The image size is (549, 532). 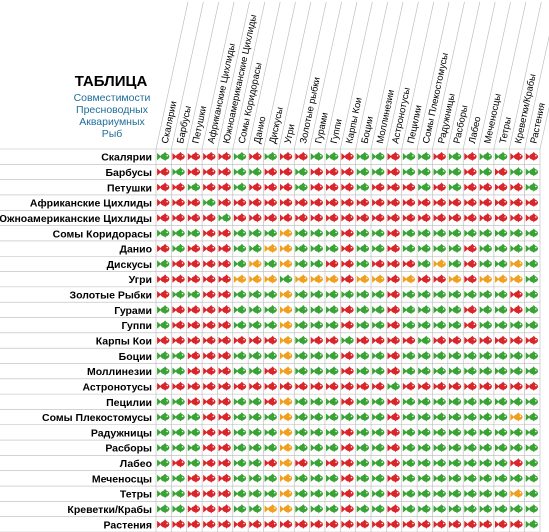 What do you see at coordinates (136, 326) in the screenshot?
I see `row-label: Гуппи` at bounding box center [136, 326].